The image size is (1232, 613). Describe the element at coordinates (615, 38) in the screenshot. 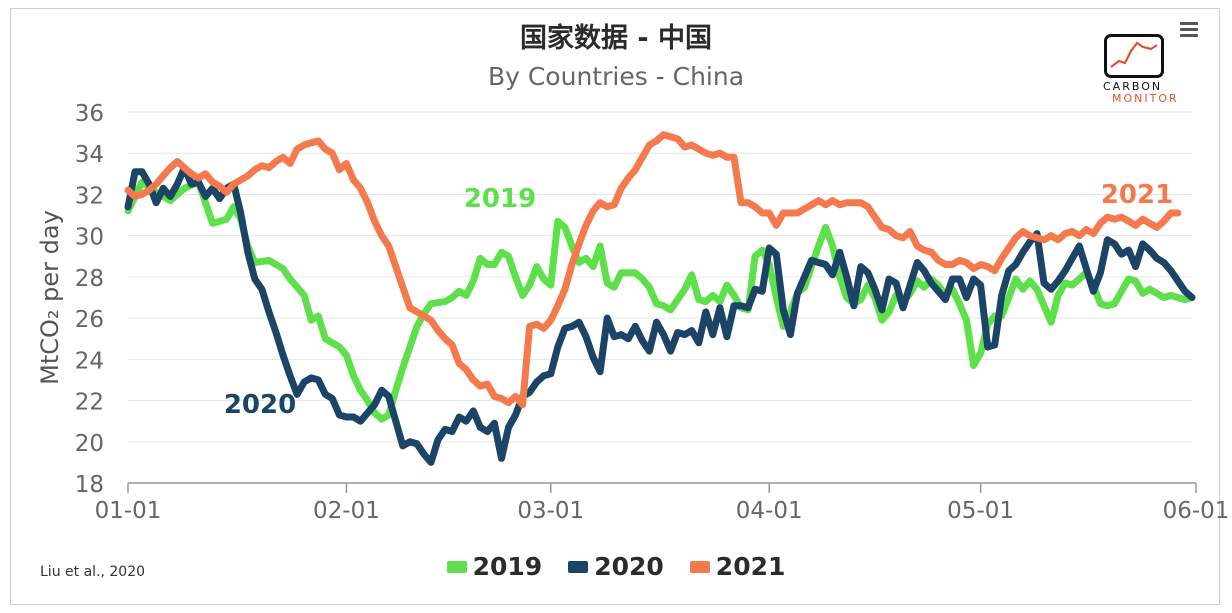

I see `chart-title: 国家数据 - 中国` at that location.